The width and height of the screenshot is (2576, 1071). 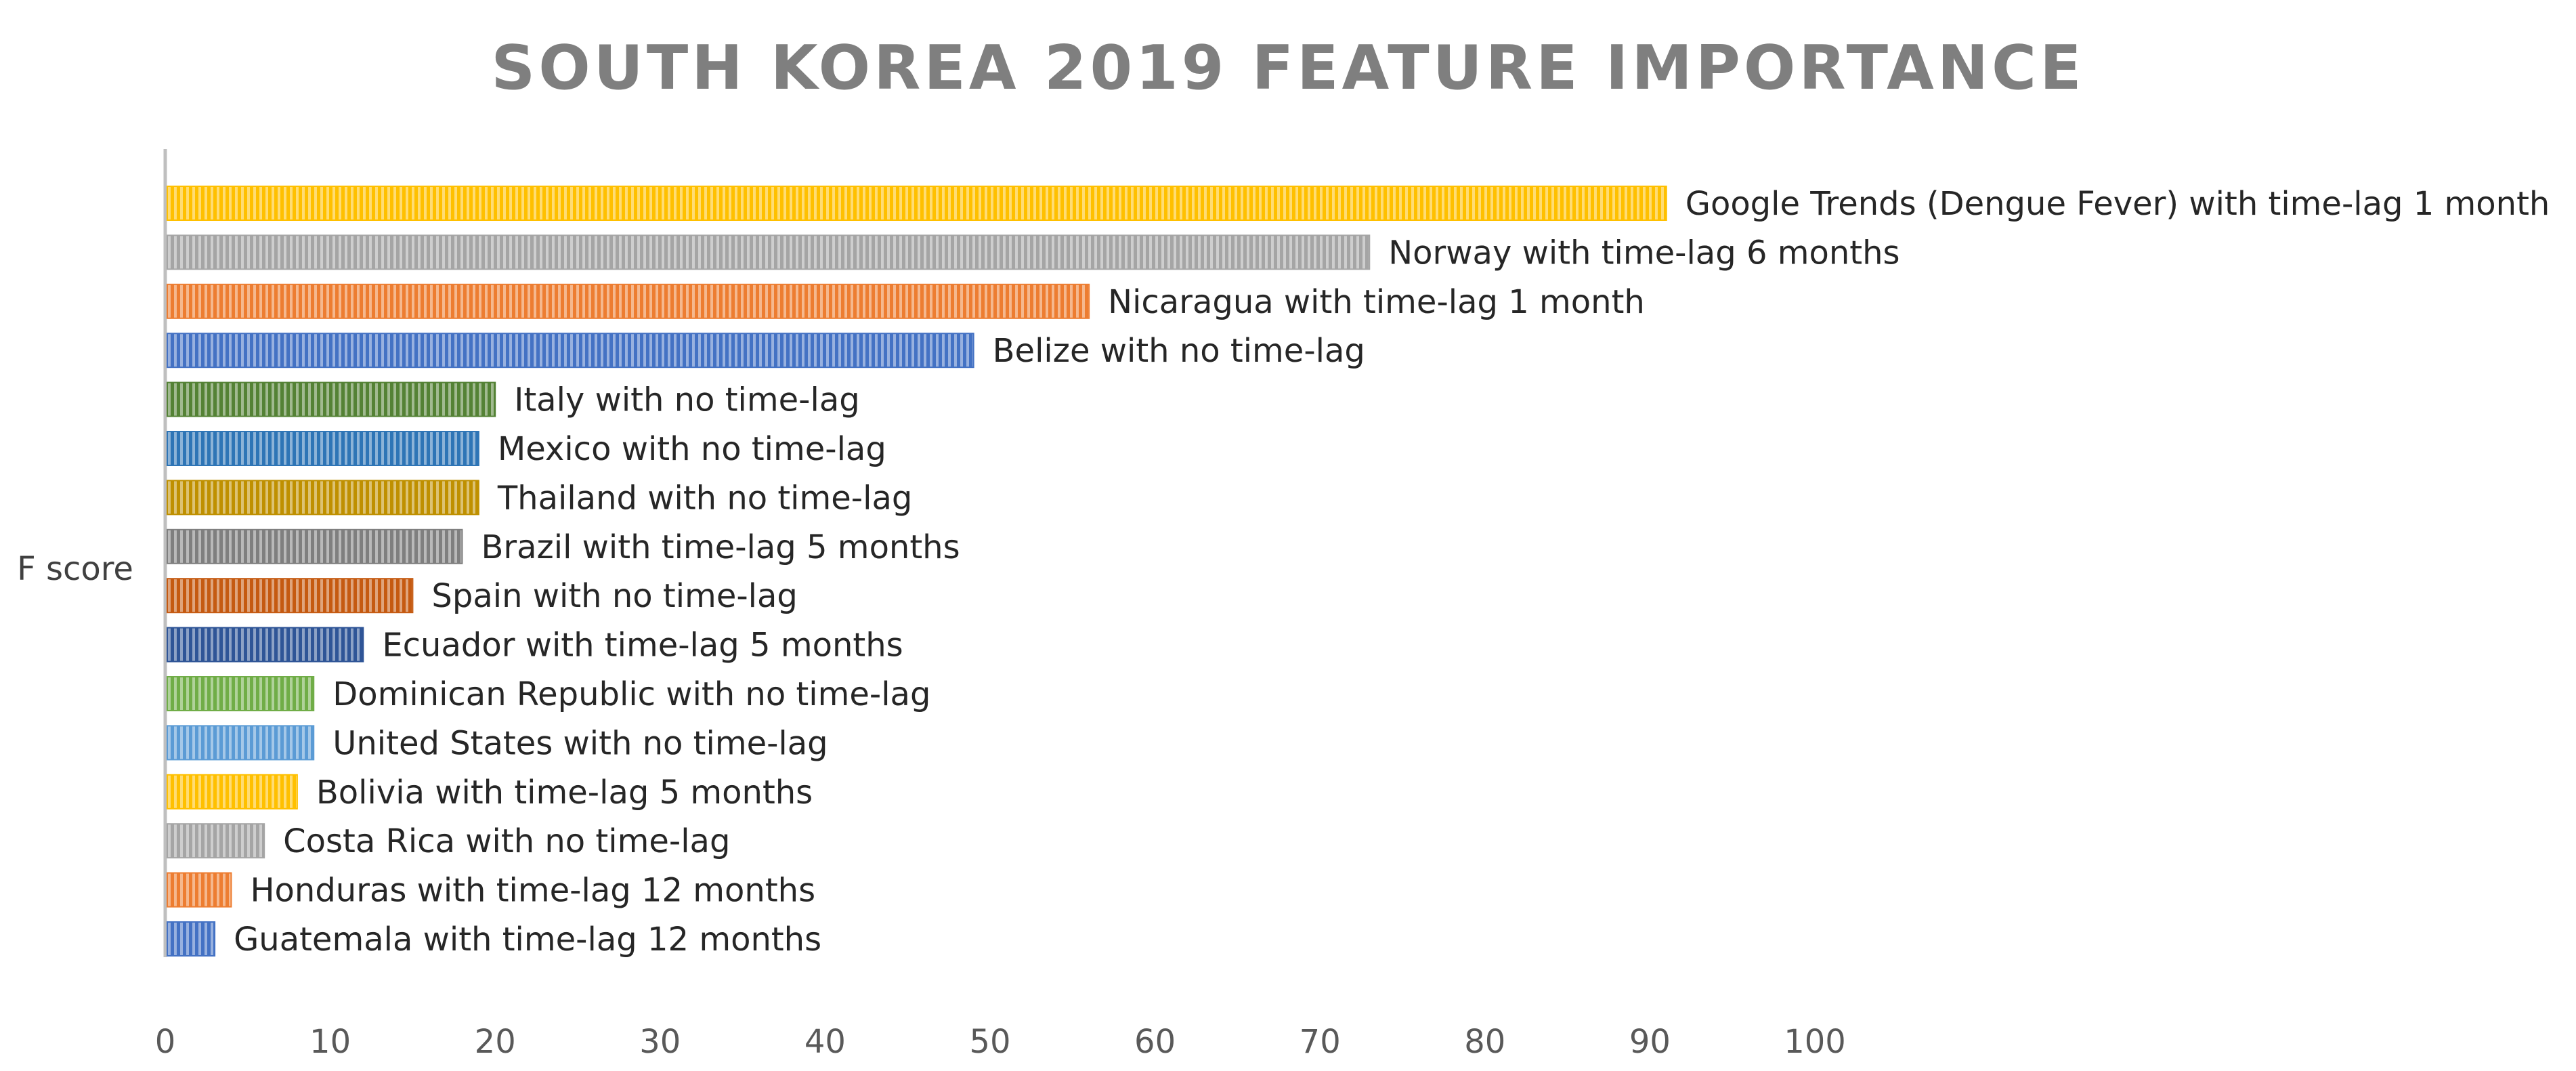 I want to click on bar-label: Mexico with no time-lag, so click(x=692, y=449).